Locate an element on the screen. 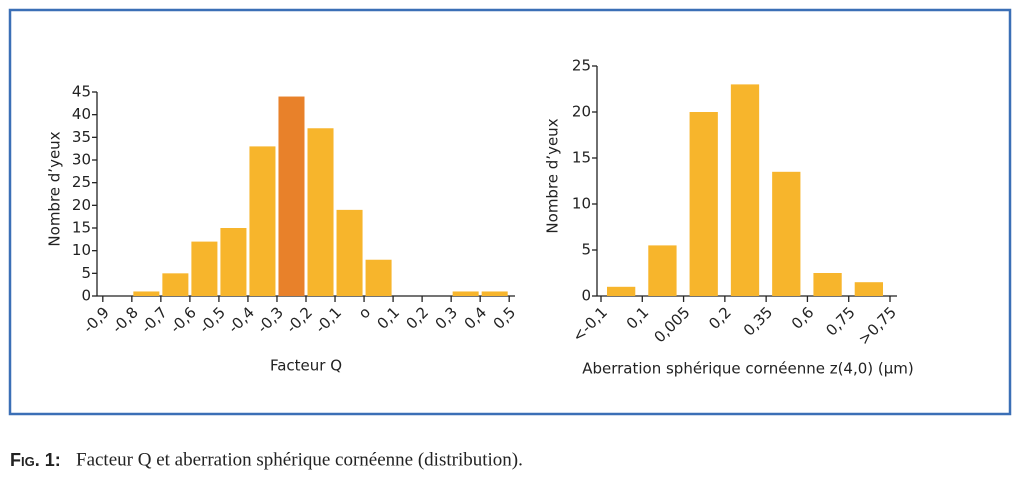  y-tick-label: 40 is located at coordinates (81, 114).